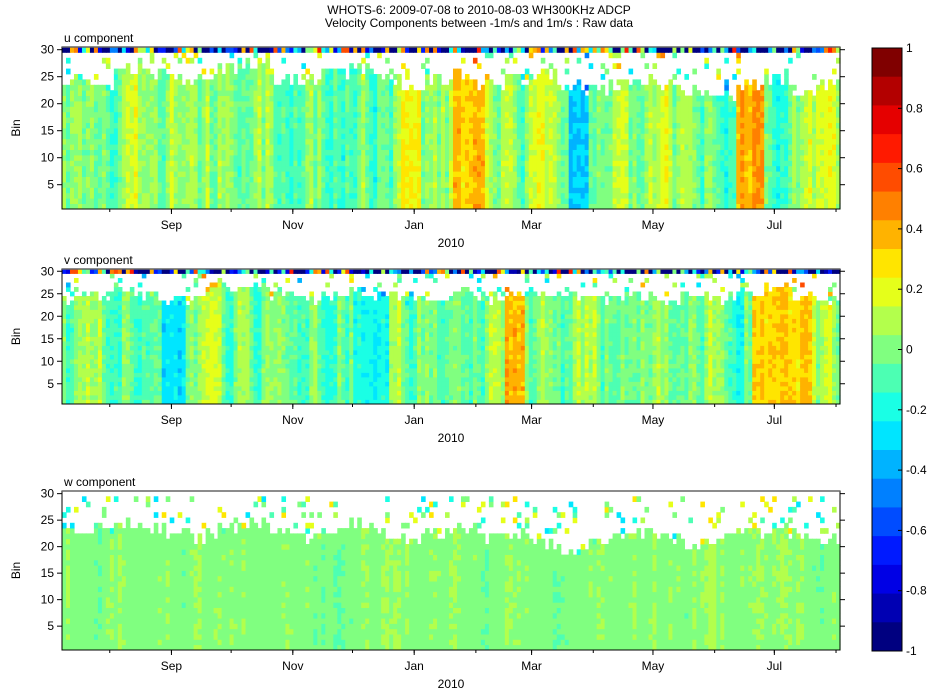 The image size is (930, 698). Describe the element at coordinates (99, 482) in the screenshot. I see `panel-title-w: w component` at that location.